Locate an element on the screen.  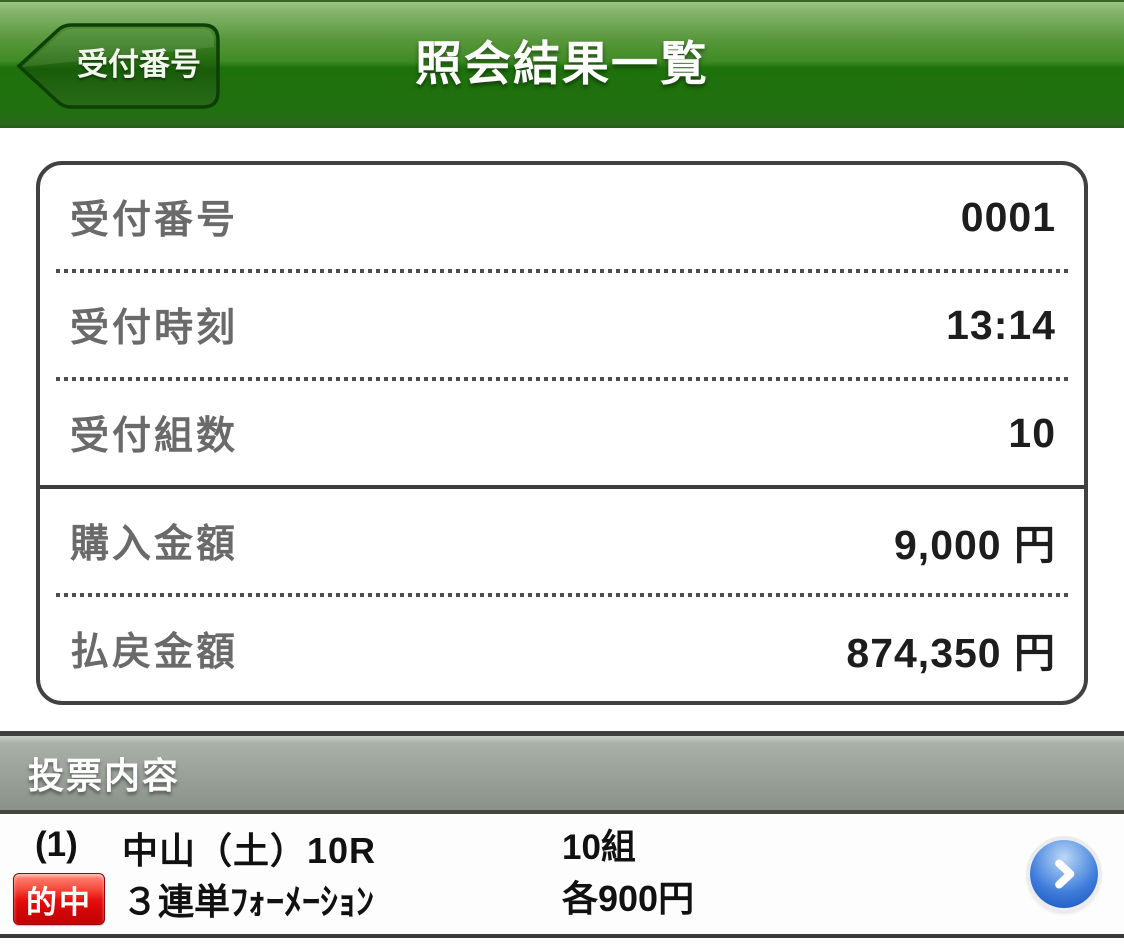
row-value: 0001 is located at coordinates (1008, 216).